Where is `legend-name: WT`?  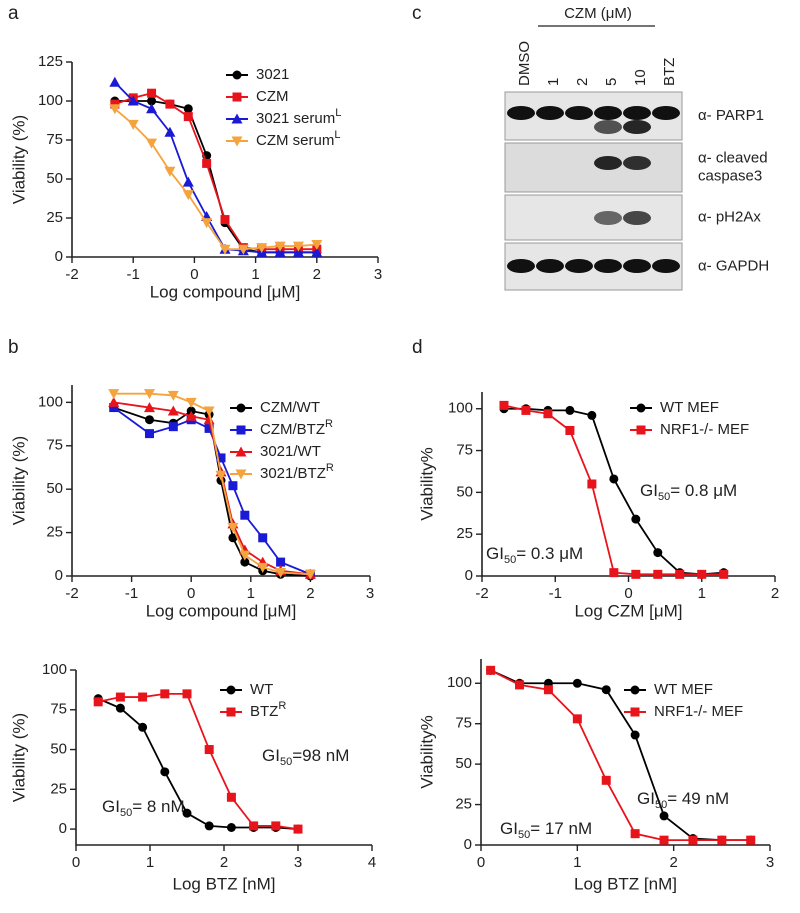 legend-name: WT is located at coordinates (261, 689).